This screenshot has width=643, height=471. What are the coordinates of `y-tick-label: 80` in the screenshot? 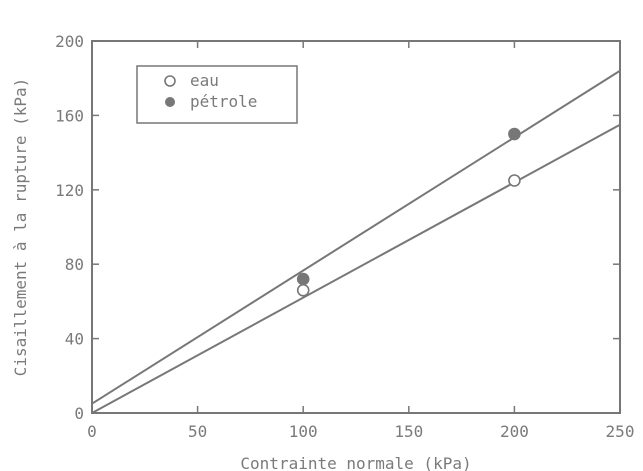 It's located at (74, 264).